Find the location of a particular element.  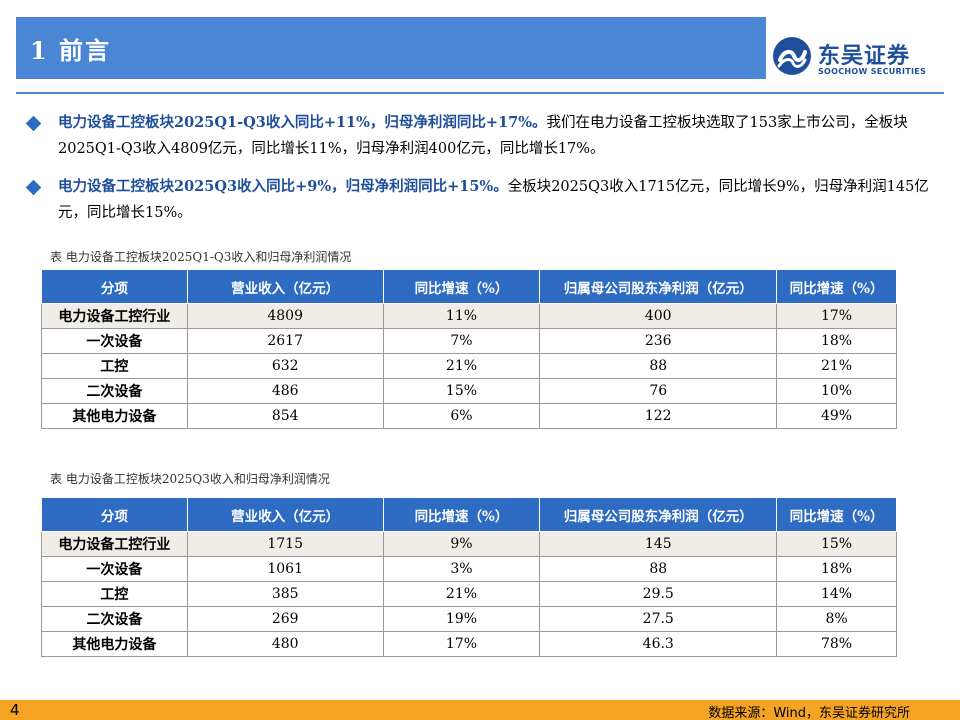

table-cell: 1061 is located at coordinates (285, 569).